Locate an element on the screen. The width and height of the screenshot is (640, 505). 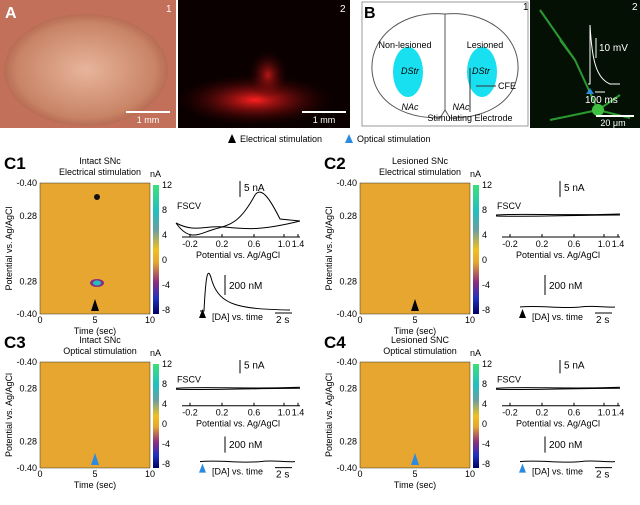
heatmap is located at coordinates (95, 415).